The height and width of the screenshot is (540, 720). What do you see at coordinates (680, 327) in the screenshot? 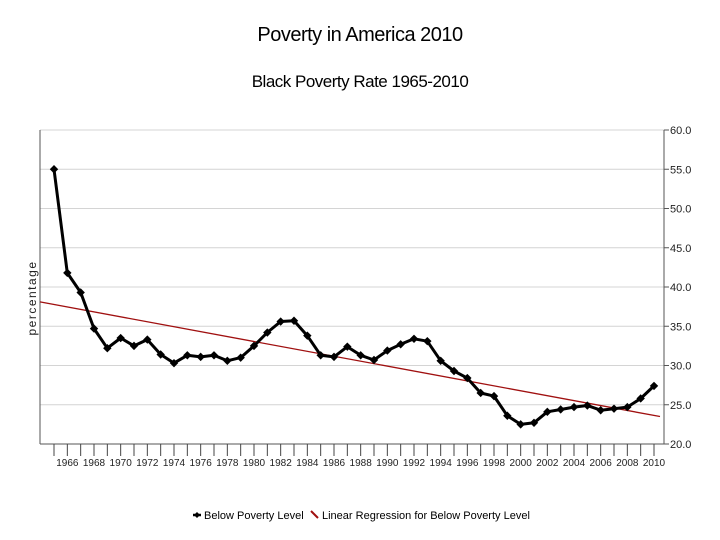
I see `y-tick-label: 35.0` at bounding box center [680, 327].